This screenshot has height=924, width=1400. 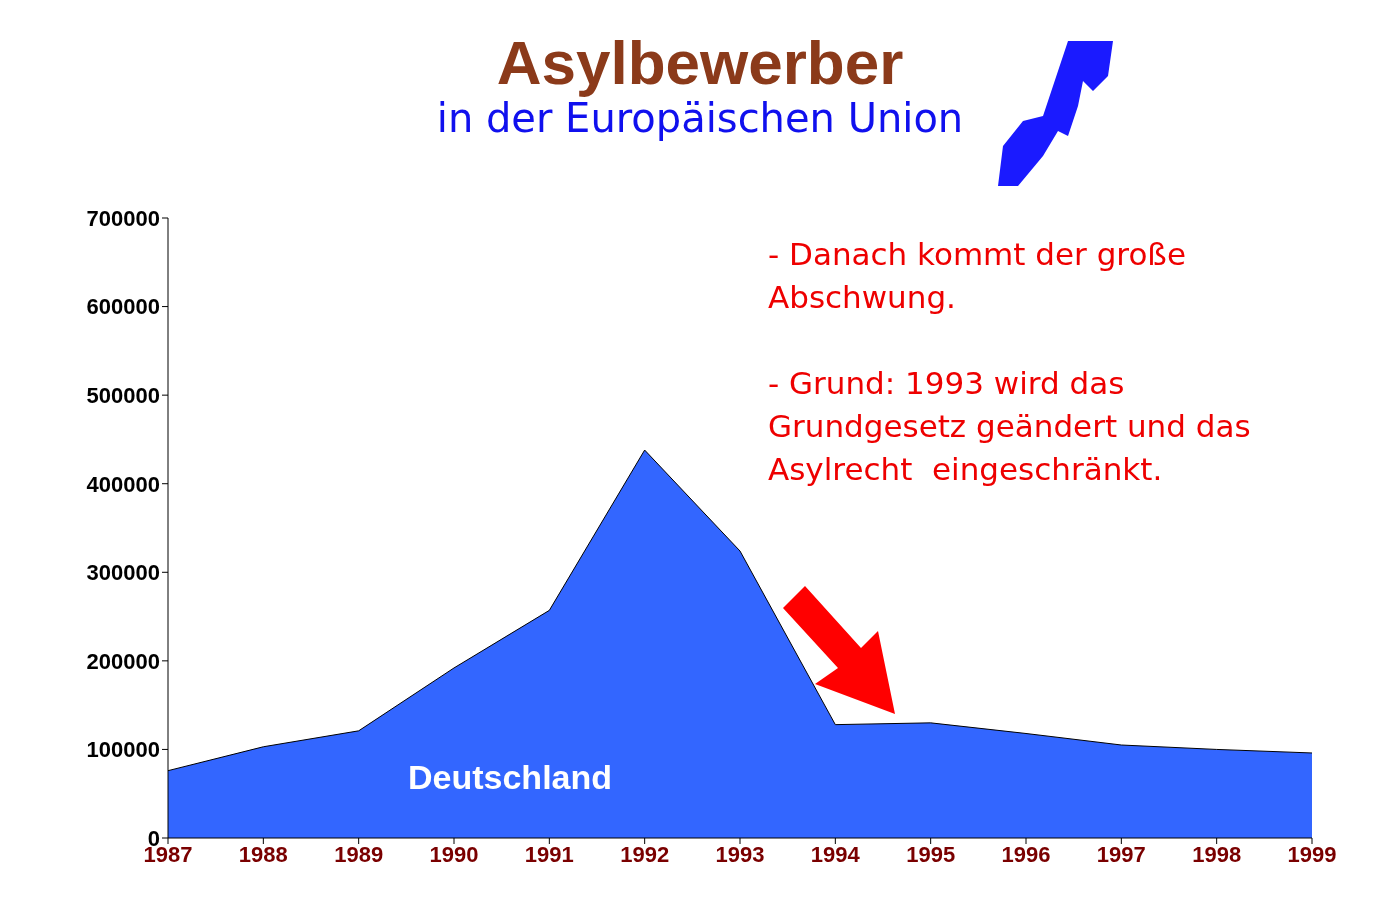 I want to click on x-tick-label: 1992, so click(x=645, y=854).